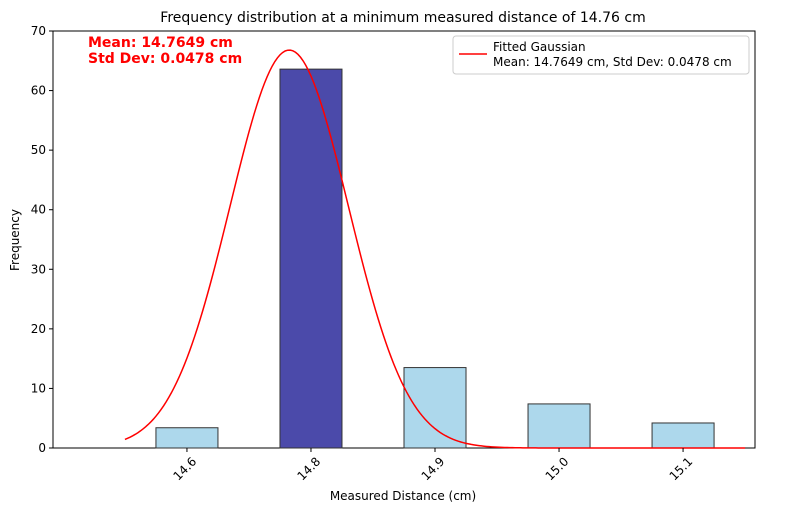  Describe the element at coordinates (309, 468) in the screenshot. I see `x-tick-label: 14.8` at that location.